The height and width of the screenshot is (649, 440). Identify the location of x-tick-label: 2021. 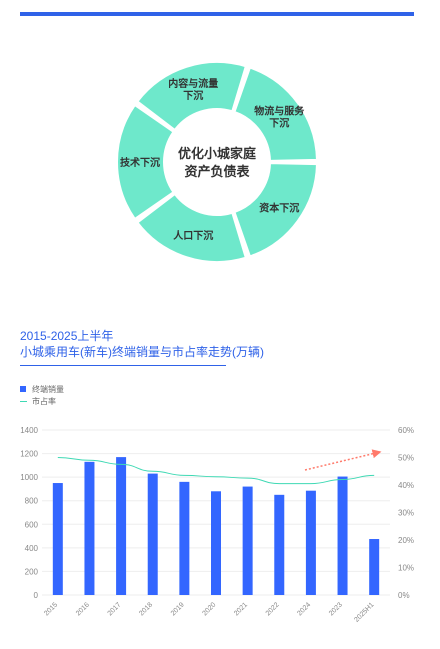
(241, 609).